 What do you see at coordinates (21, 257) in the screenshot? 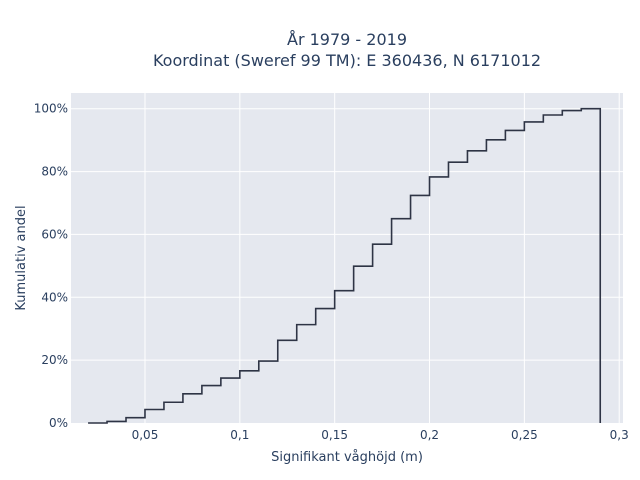
I see `y-axis-label: Kumulativ andel` at bounding box center [21, 257].